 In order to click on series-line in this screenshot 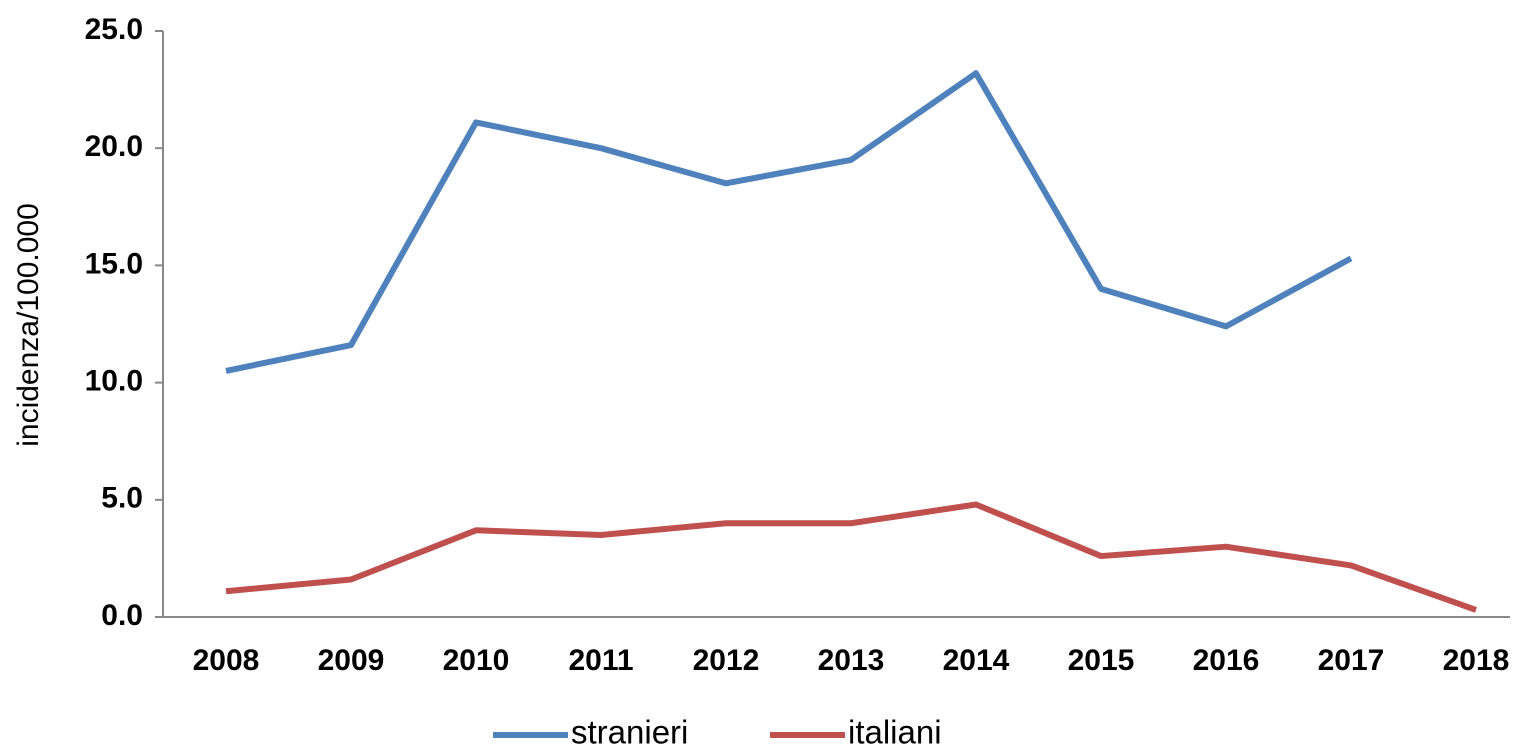, I will do `click(851, 557)`.